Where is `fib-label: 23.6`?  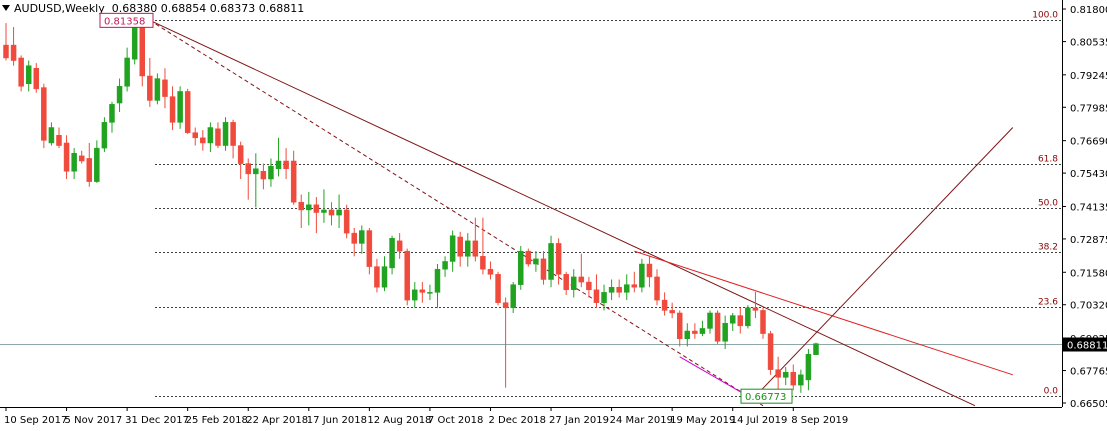
fib-label: 23.6 is located at coordinates (1048, 303).